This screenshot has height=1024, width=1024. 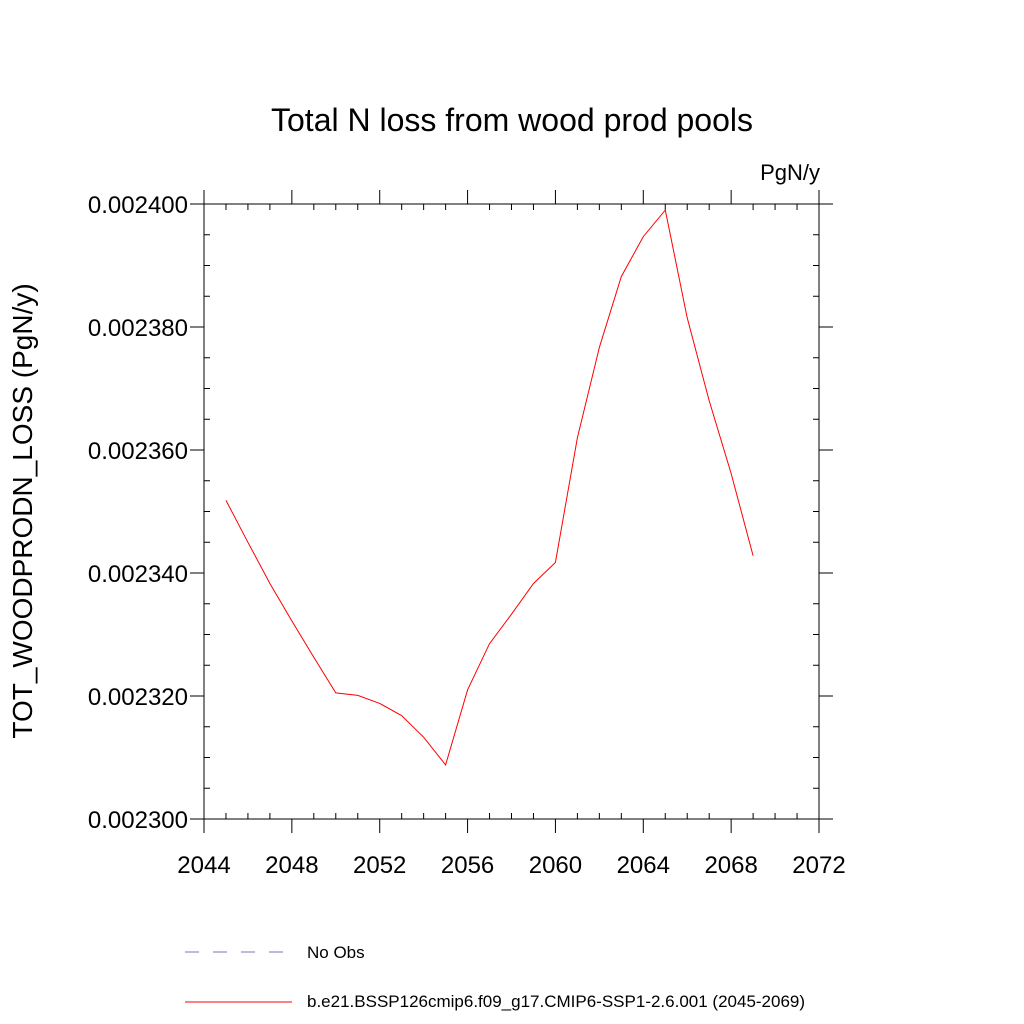 I want to click on x-tick-label: 2052, so click(x=379, y=865).